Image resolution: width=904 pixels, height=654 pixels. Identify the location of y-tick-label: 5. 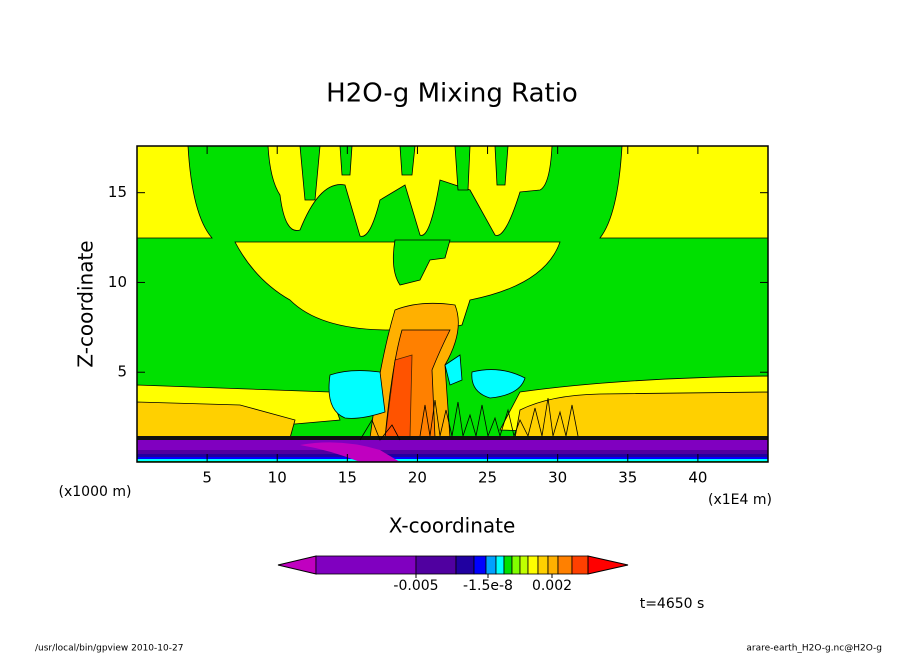
(122, 372).